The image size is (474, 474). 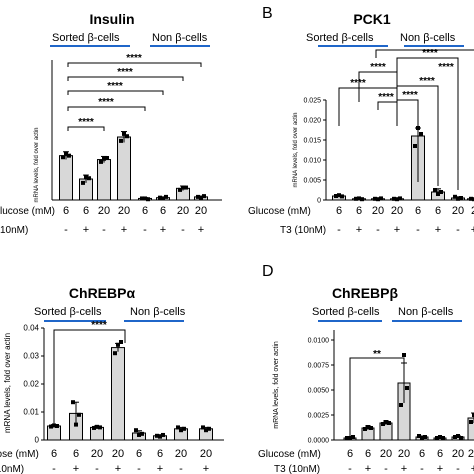 What do you see at coordinates (68, 312) in the screenshot?
I see `panel-c-legend-sorted: Sorted β-cells` at bounding box center [68, 312].